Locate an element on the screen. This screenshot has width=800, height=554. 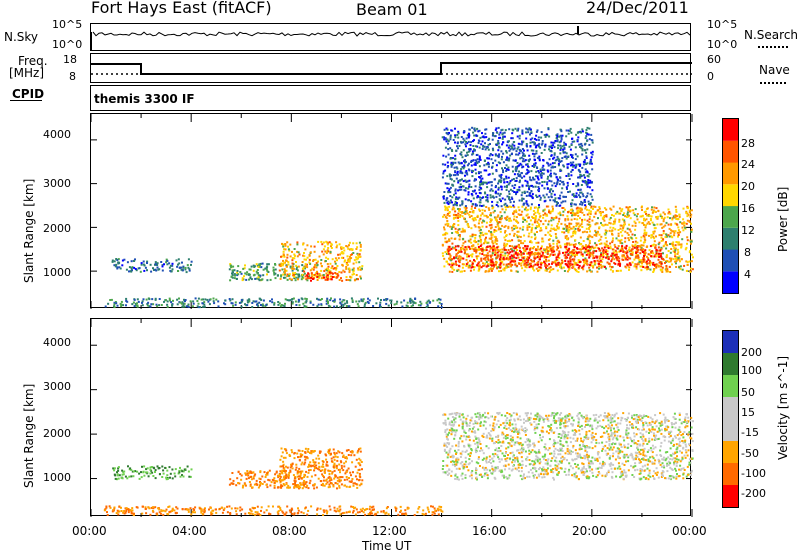
power-cbar-tick-12: 12 is located at coordinates (748, 230).